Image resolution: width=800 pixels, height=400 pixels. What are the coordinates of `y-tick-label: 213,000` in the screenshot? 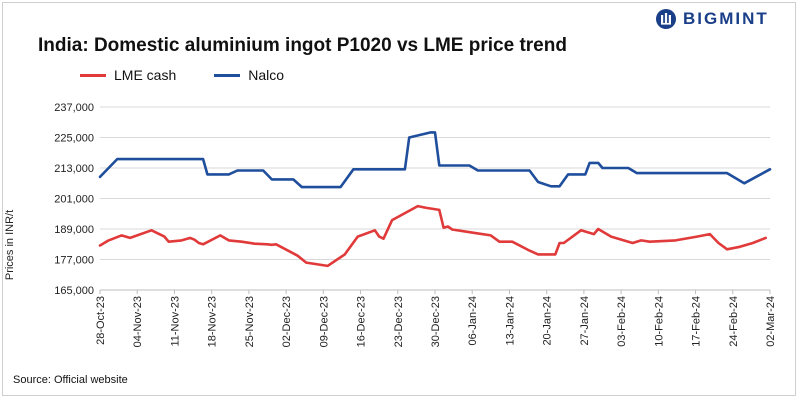 It's located at (74, 169).